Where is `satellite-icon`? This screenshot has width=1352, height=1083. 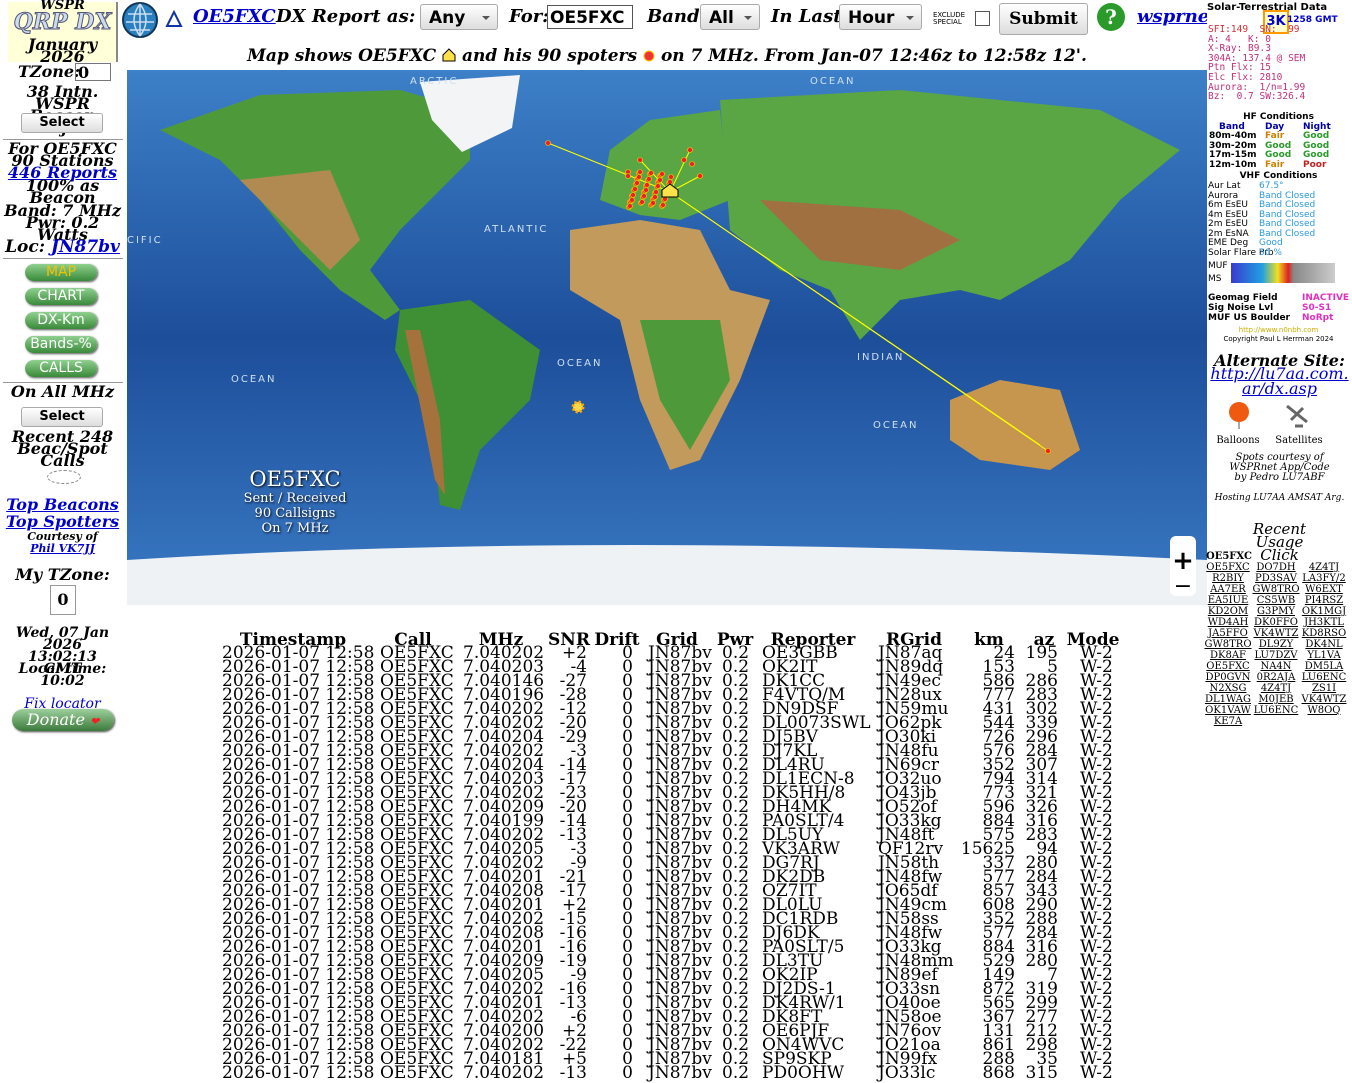 satellite-icon is located at coordinates (1297, 416).